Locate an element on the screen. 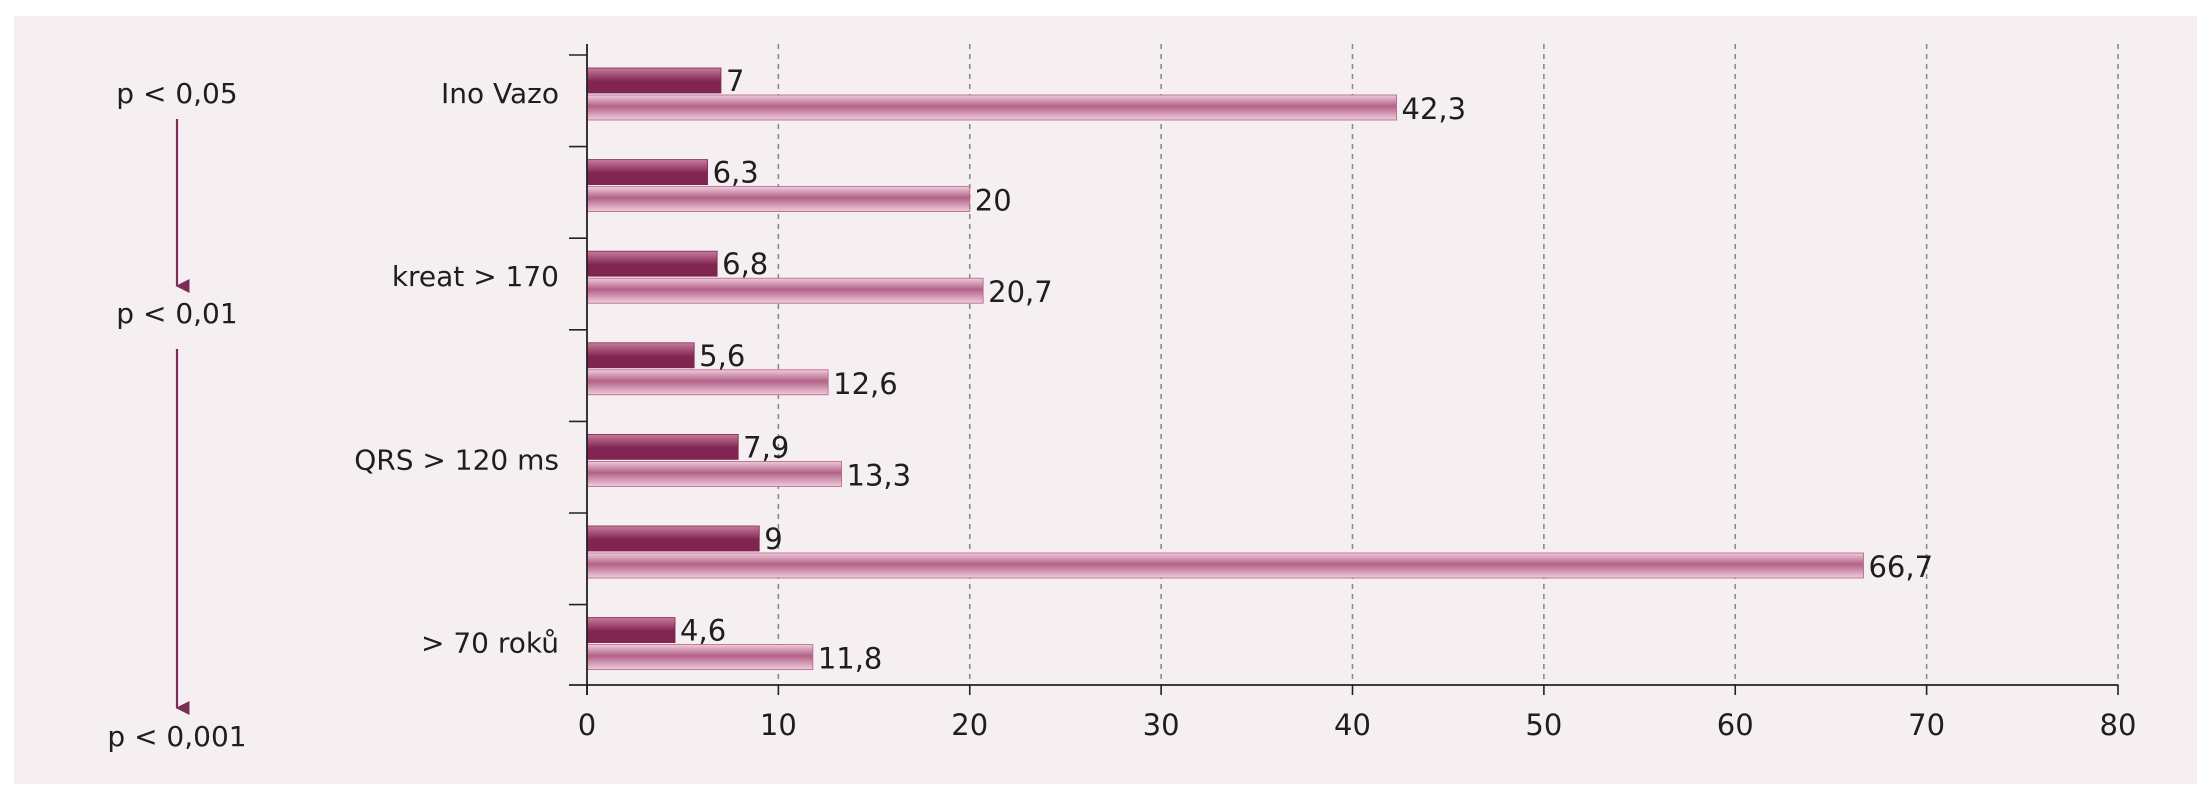 The image size is (2211, 800). data-label: 7,9 is located at coordinates (766, 447).